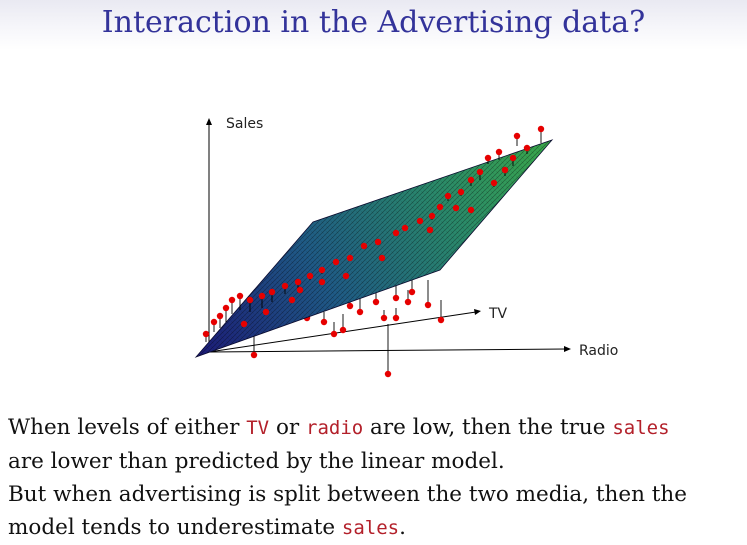 The height and width of the screenshot is (545, 747). What do you see at coordinates (498, 314) in the screenshot?
I see `tv-axis-label: TV` at bounding box center [498, 314].